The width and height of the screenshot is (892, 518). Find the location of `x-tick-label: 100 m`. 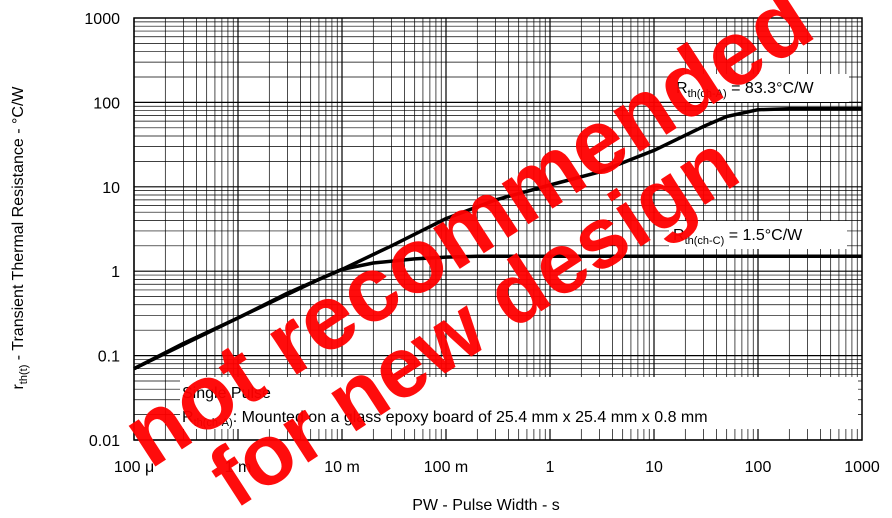

x-tick-label: 100 m is located at coordinates (446, 467).